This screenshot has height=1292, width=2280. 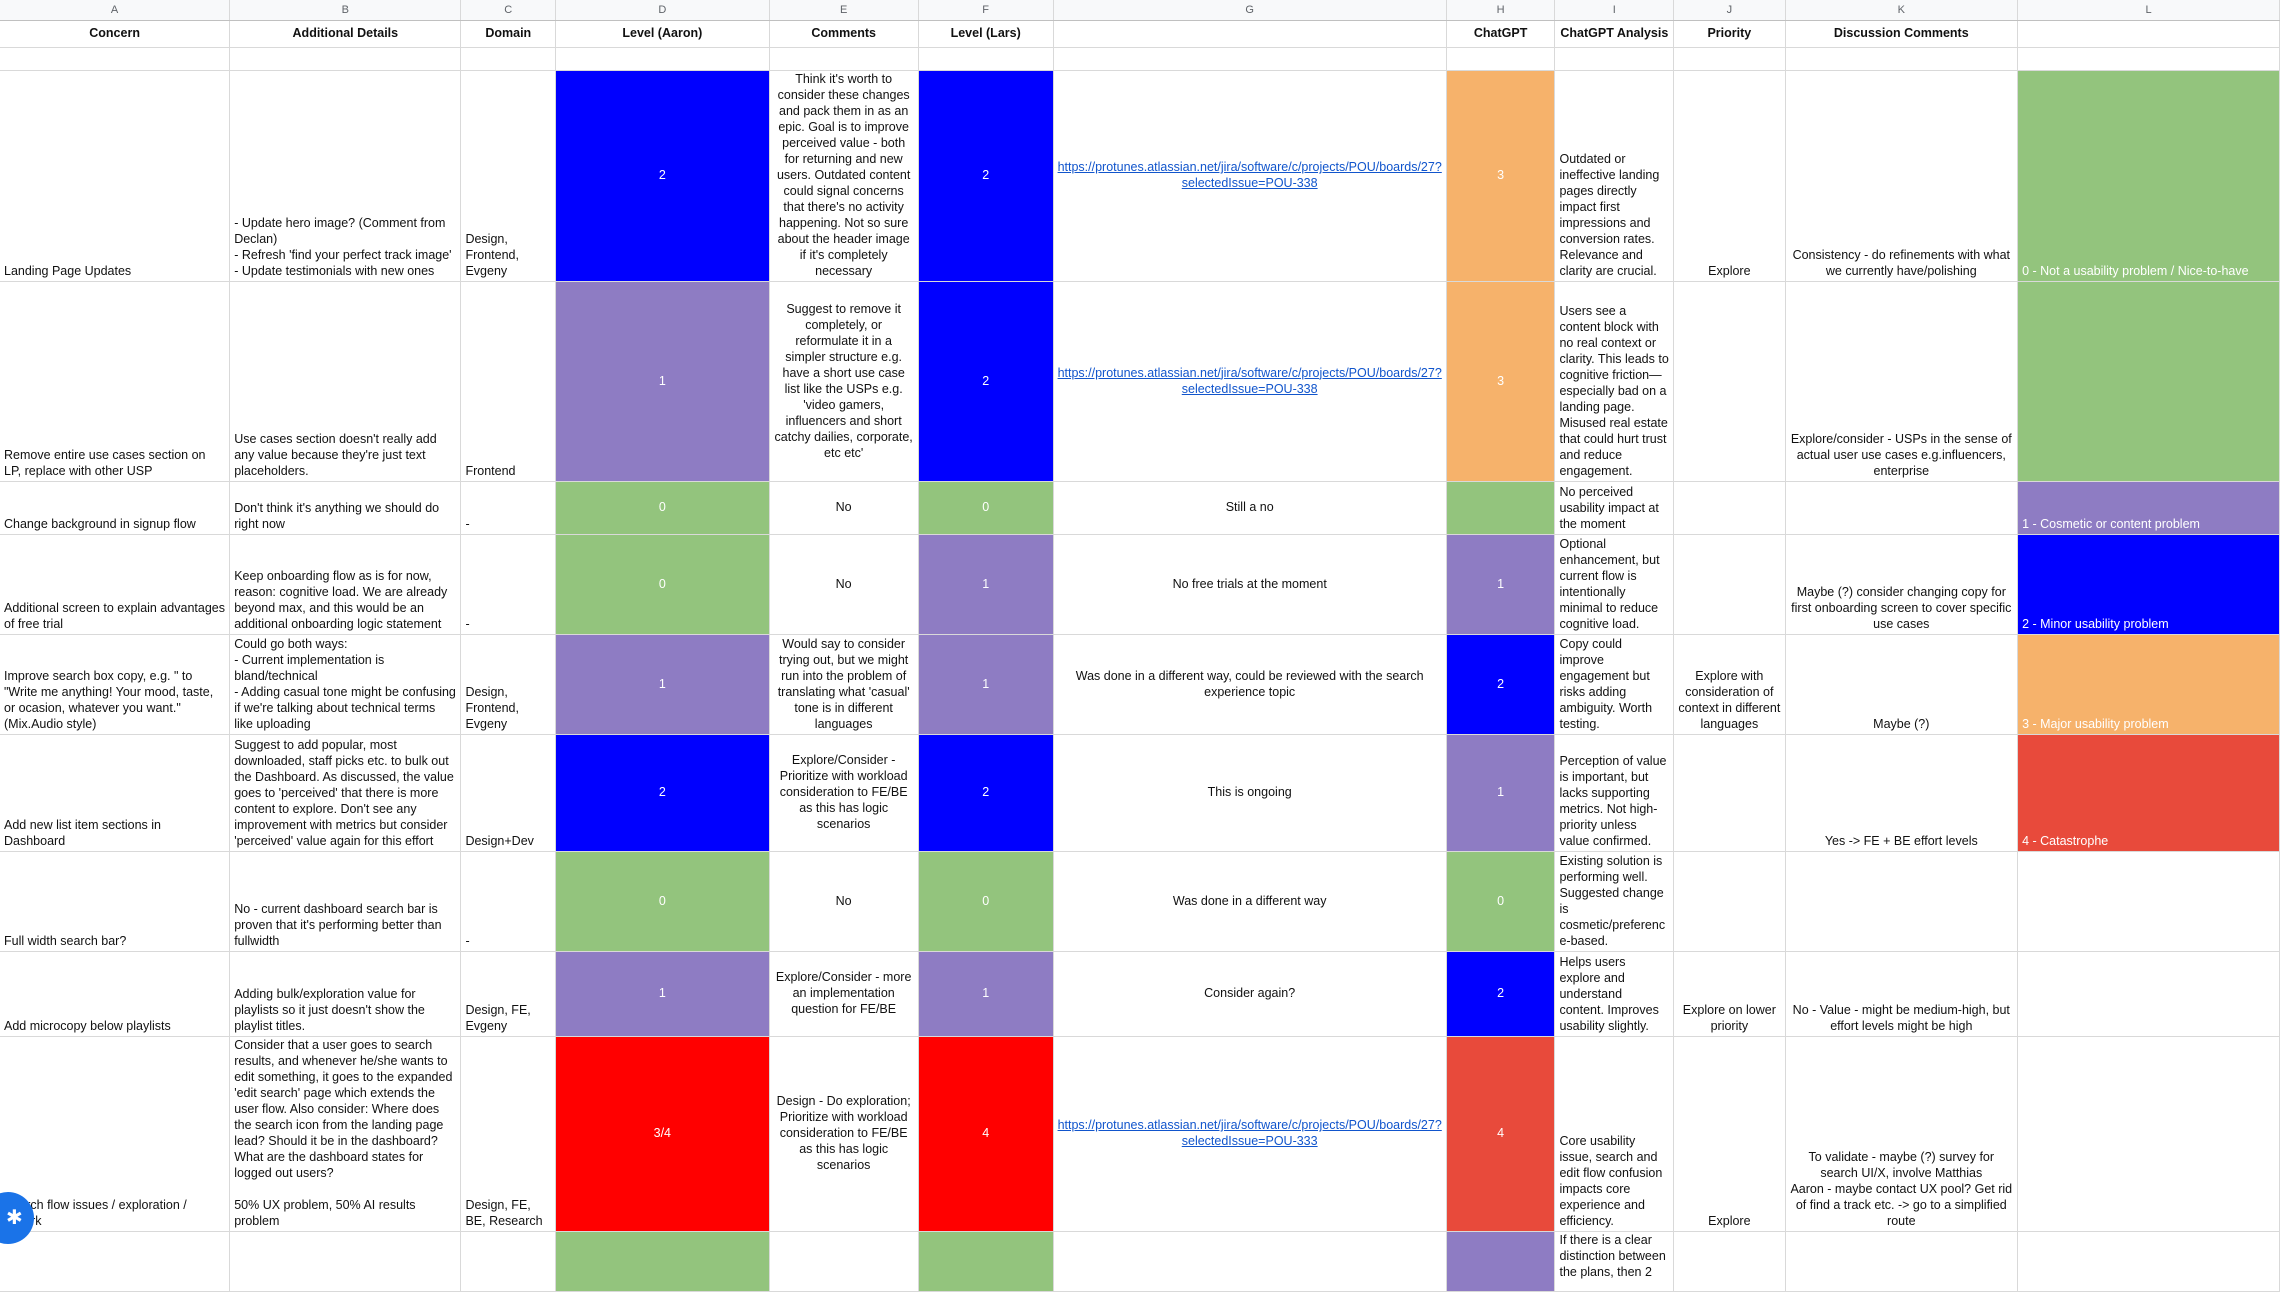 What do you see at coordinates (986, 10) in the screenshot?
I see `column-letter: F` at bounding box center [986, 10].